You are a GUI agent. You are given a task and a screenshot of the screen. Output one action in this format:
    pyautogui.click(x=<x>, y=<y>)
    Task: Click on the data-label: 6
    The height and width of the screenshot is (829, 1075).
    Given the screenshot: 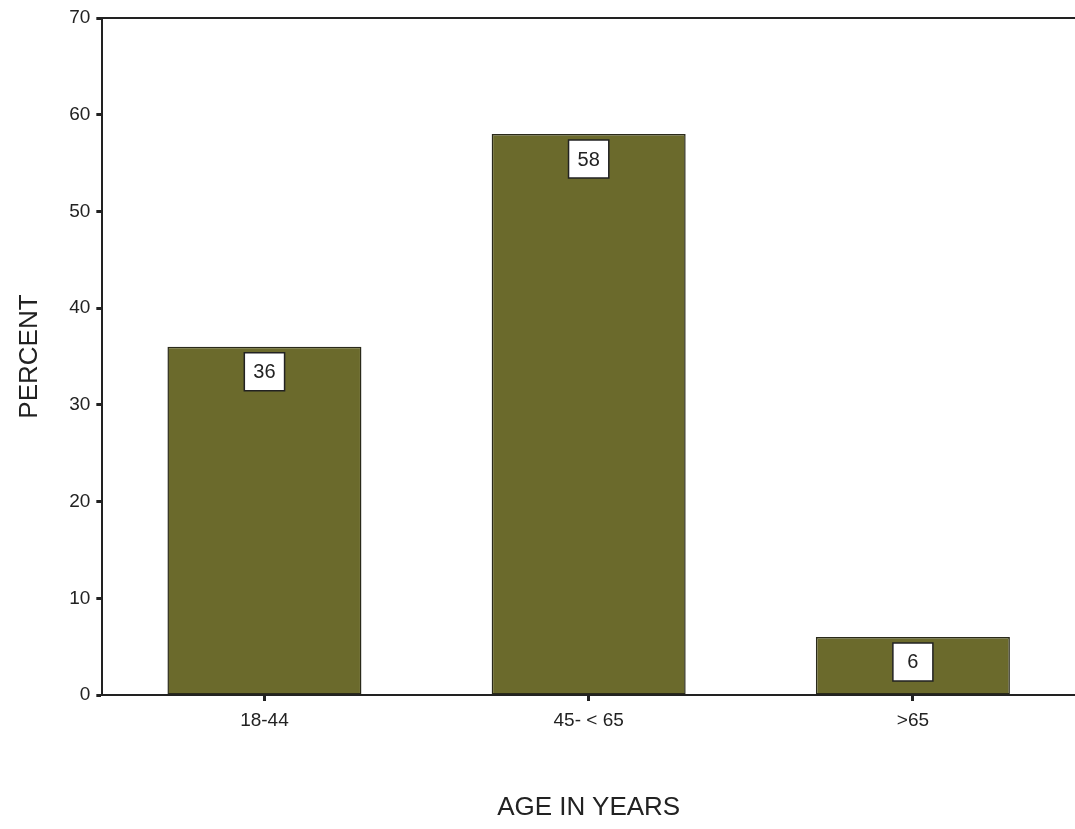 What is the action you would take?
    pyautogui.click(x=913, y=661)
    